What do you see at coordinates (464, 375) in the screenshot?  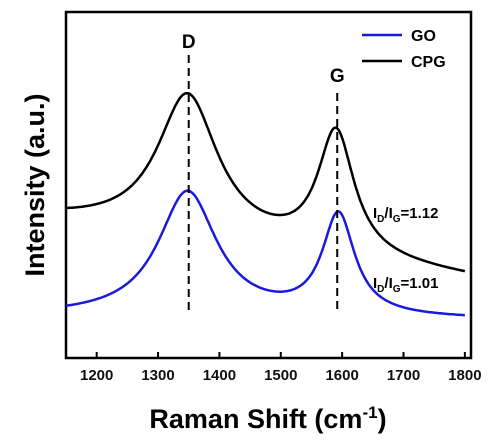 I see `x-tick-label: 1800` at bounding box center [464, 375].